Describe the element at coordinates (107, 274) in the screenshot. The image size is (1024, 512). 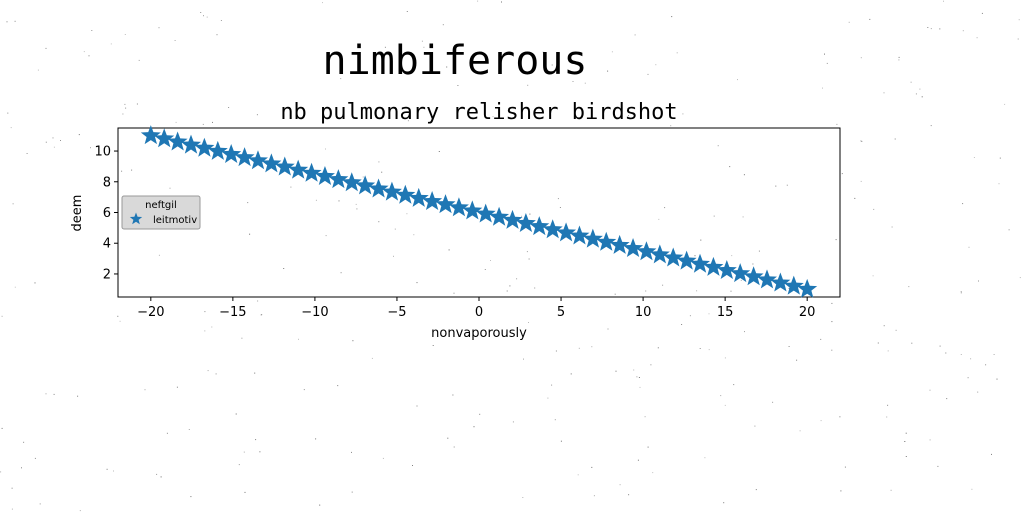
I see `y-tick-label: 2` at that location.